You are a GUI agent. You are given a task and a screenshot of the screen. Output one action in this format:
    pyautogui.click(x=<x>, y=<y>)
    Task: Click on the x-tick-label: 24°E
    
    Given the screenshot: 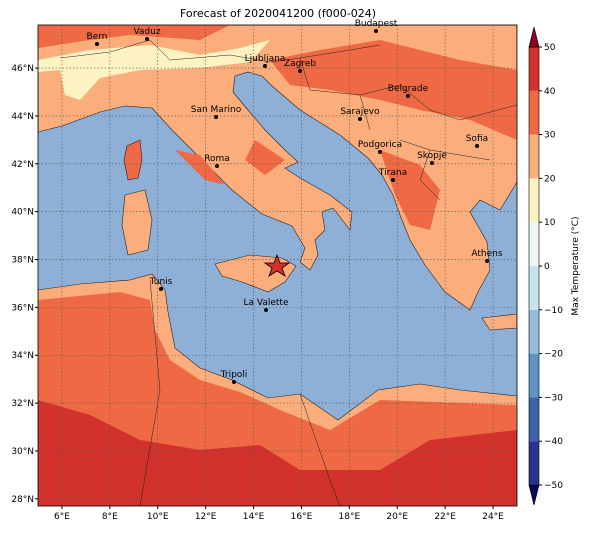 What is the action you would take?
    pyautogui.click(x=493, y=517)
    